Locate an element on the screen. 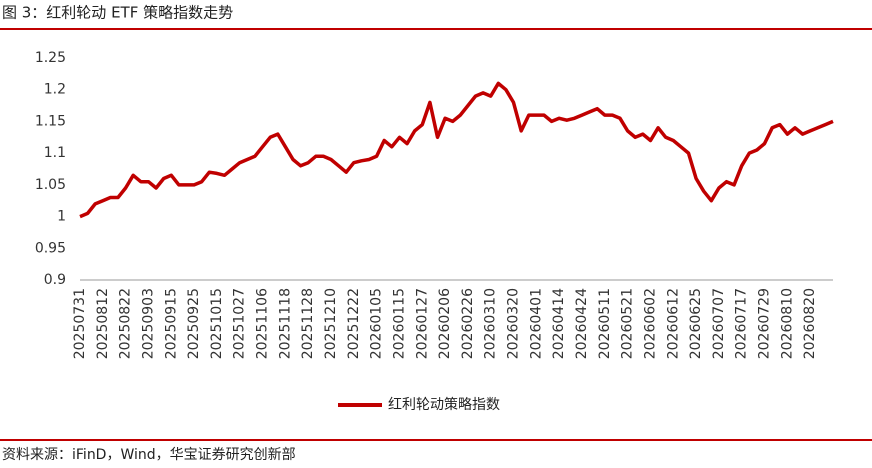 The image size is (872, 468). x-tick-label: 20251210 is located at coordinates (331, 323).